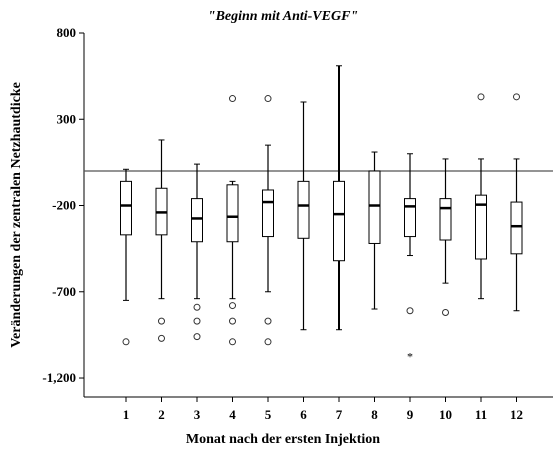 The width and height of the screenshot is (559, 450). I want to click on box-9: *, so click(410, 258).